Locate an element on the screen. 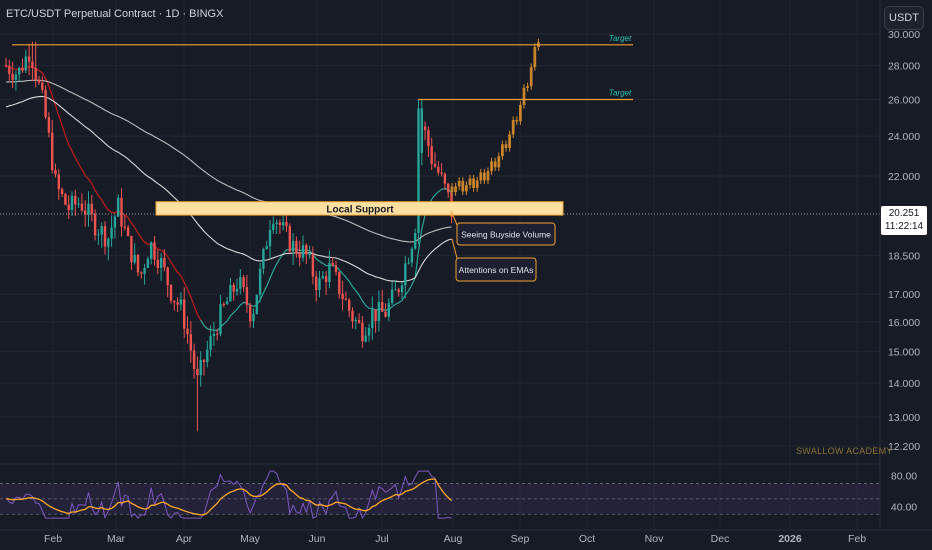 Image resolution: width=932 pixels, height=550 pixels. price-tick-label: 14.000 is located at coordinates (904, 384).